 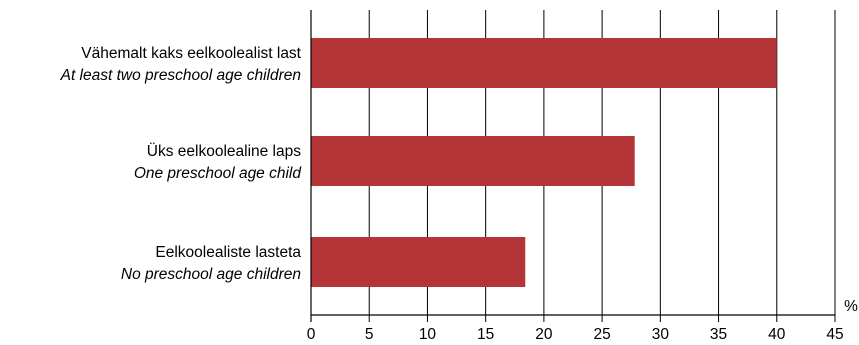 What do you see at coordinates (834, 334) in the screenshot?
I see `x-tick-label-45: 45` at bounding box center [834, 334].